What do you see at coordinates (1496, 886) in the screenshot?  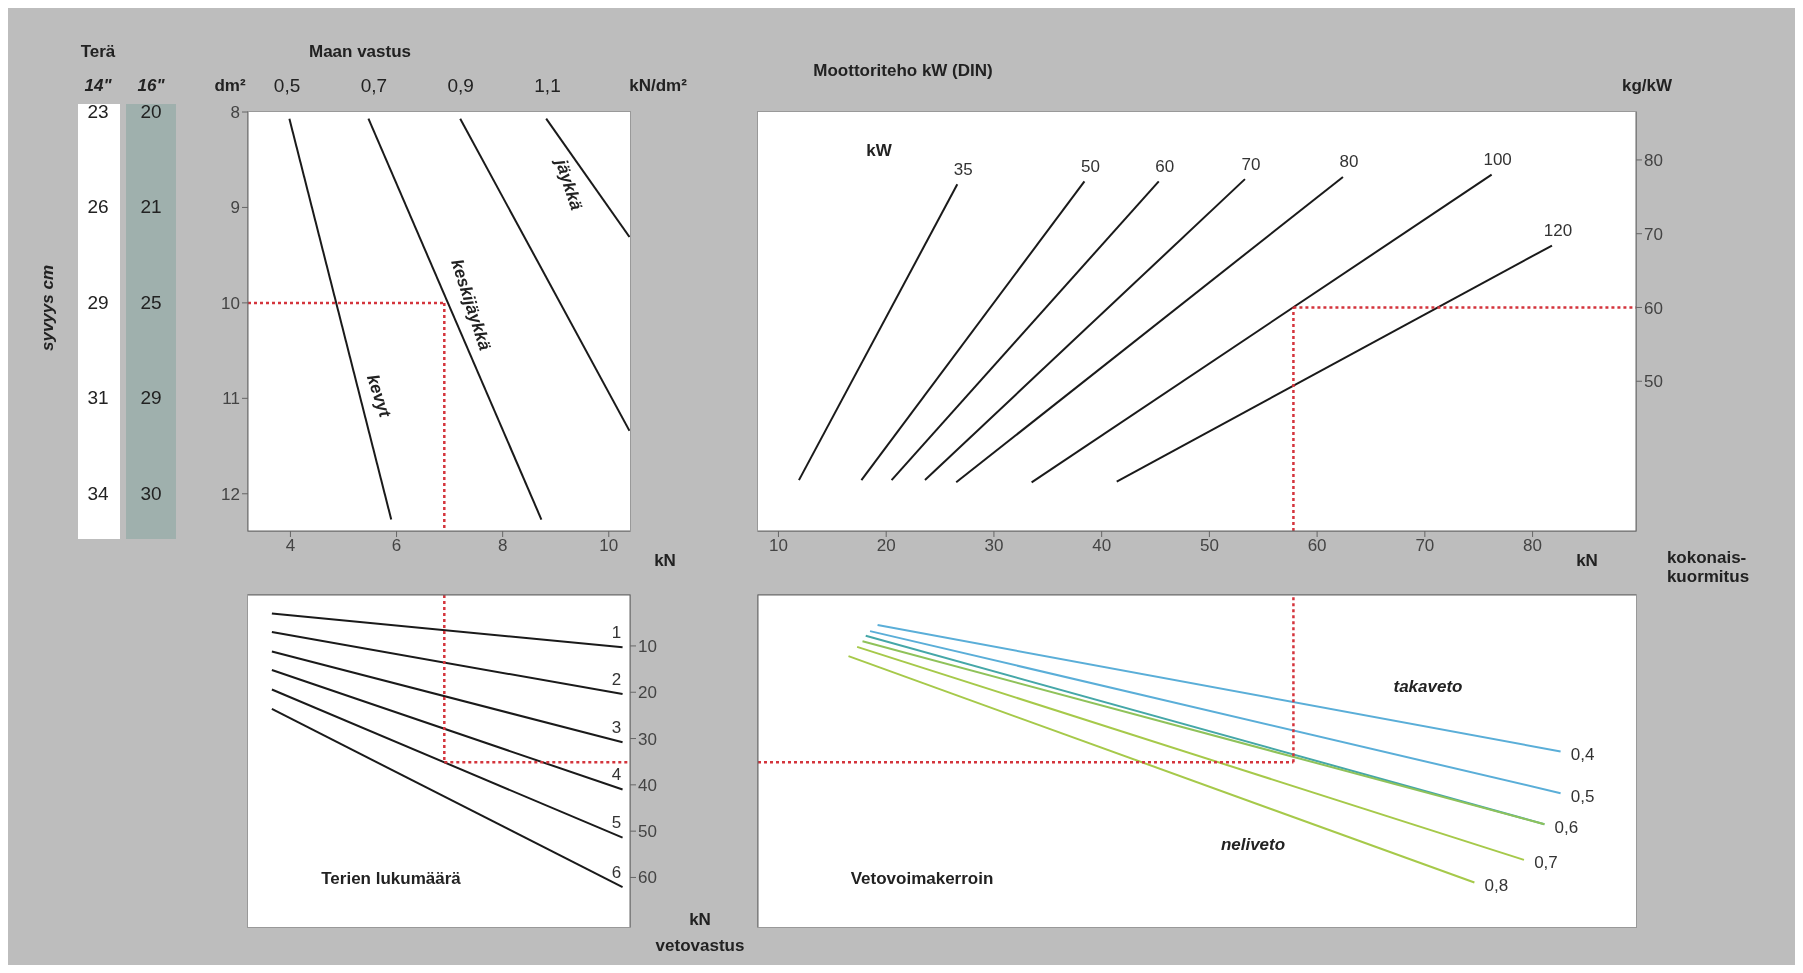 I see `series-label: 0,8` at bounding box center [1496, 886].